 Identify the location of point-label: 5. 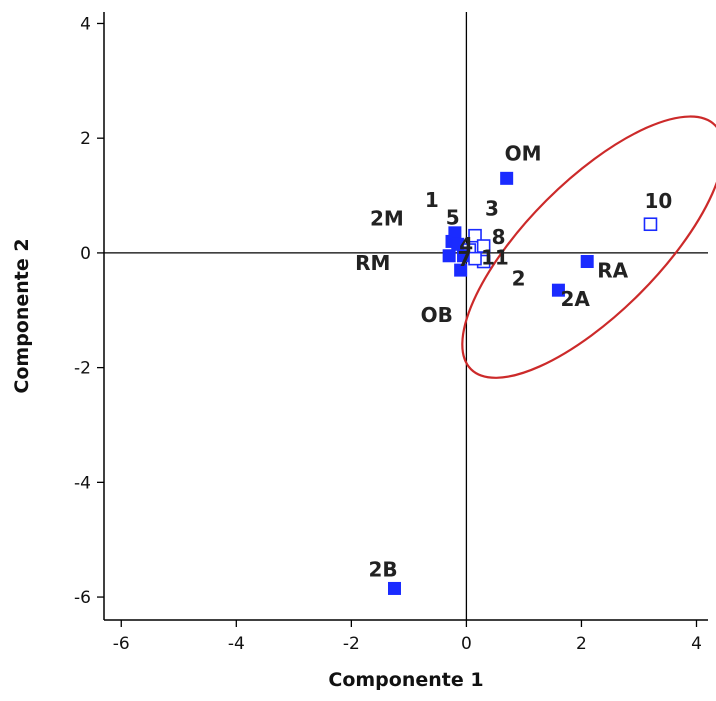
(453, 217).